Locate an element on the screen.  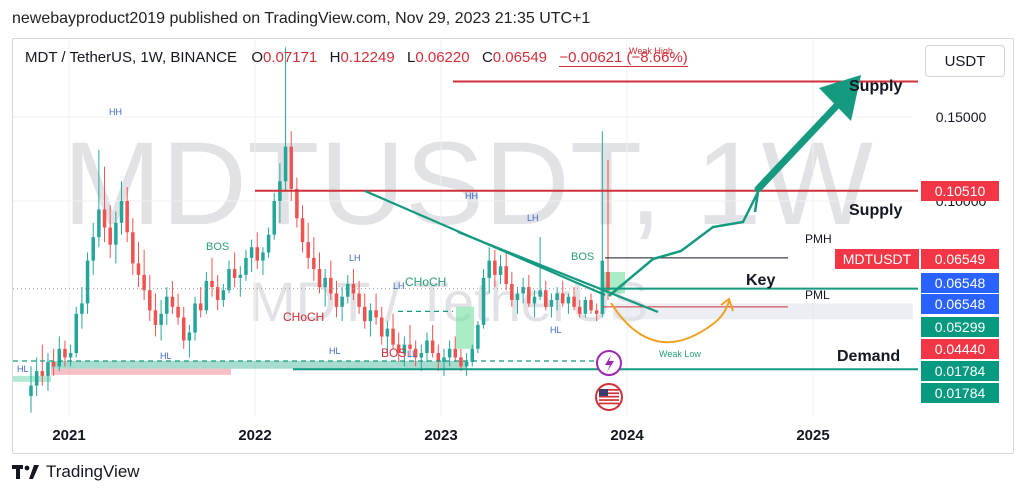
pml-label: PML is located at coordinates (817, 295).